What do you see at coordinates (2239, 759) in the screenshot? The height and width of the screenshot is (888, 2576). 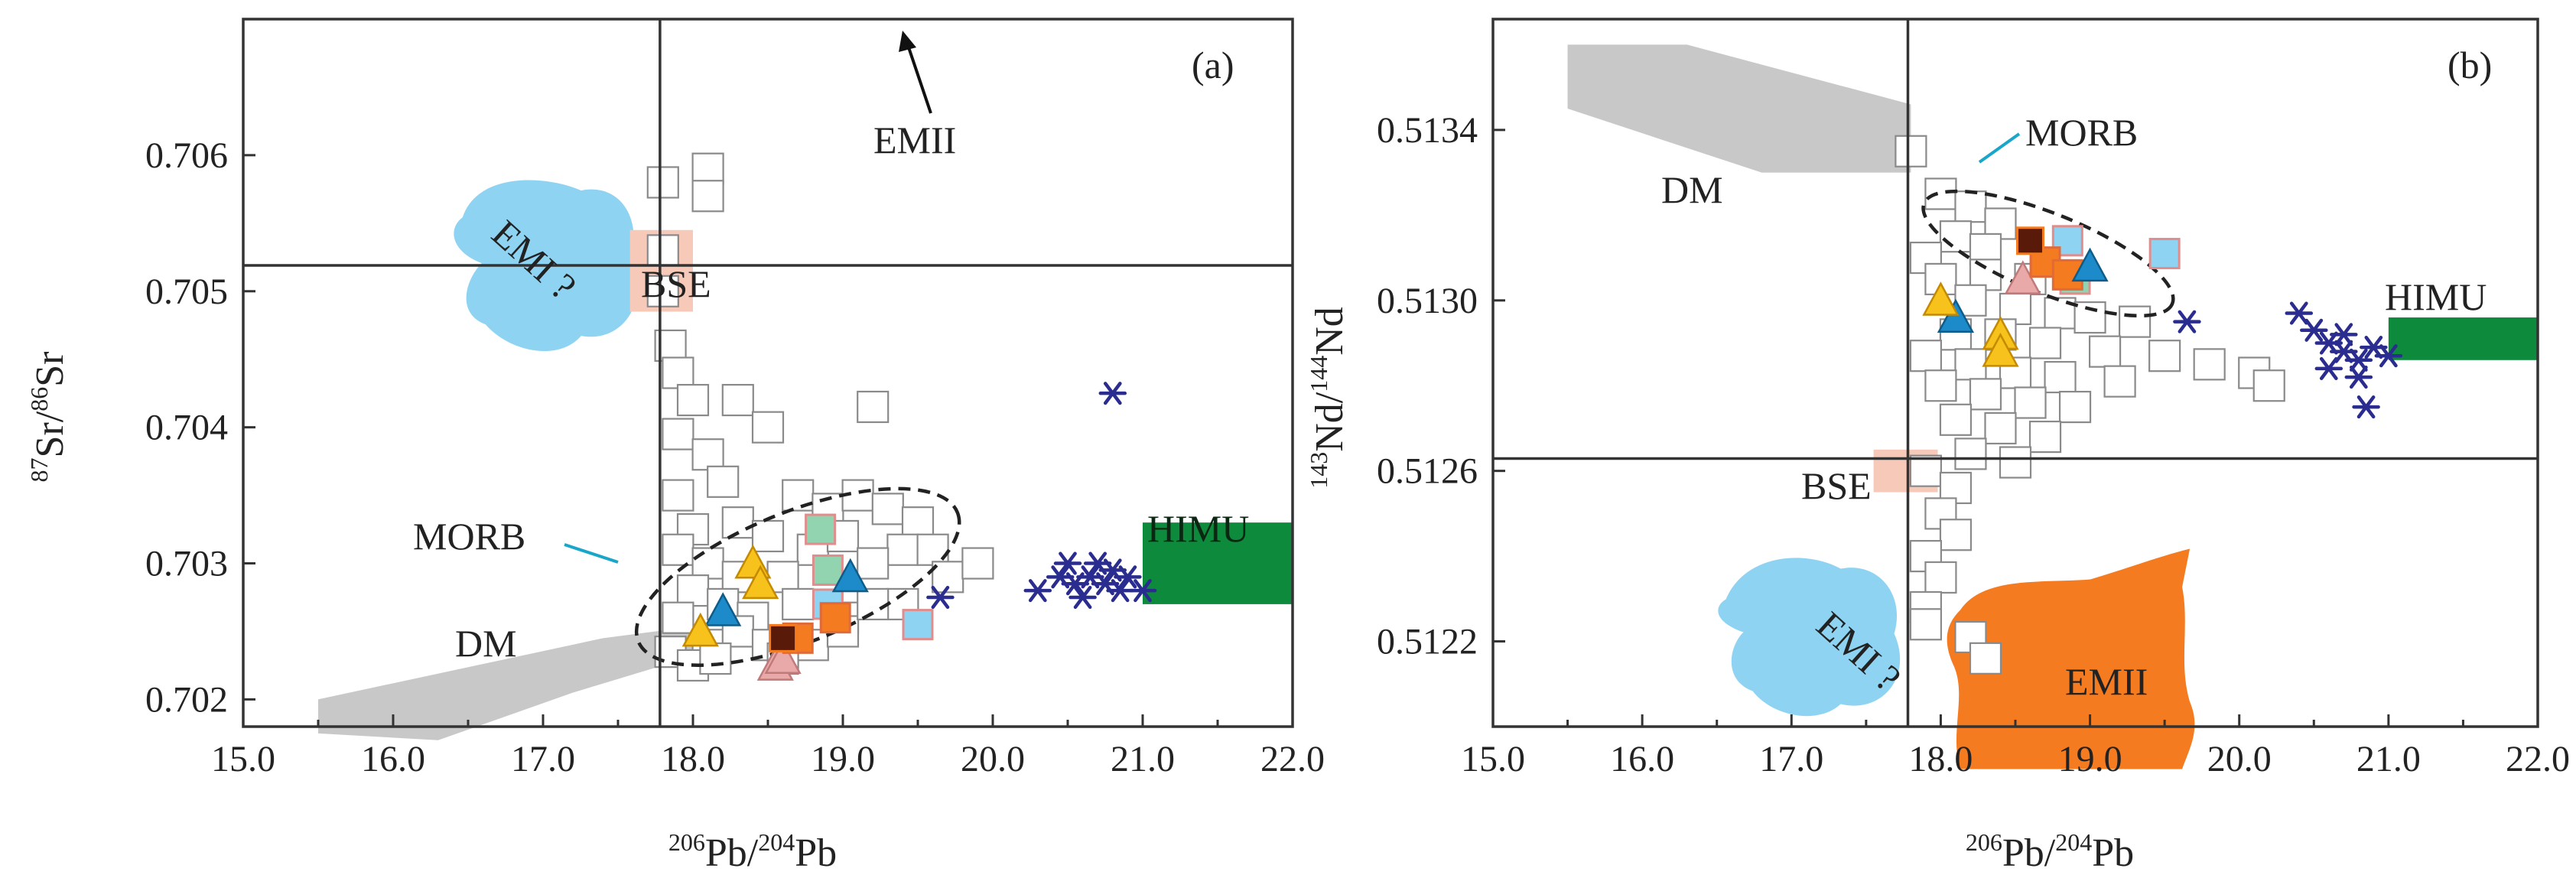 I see `x-tick-label: 20.0` at bounding box center [2239, 759].